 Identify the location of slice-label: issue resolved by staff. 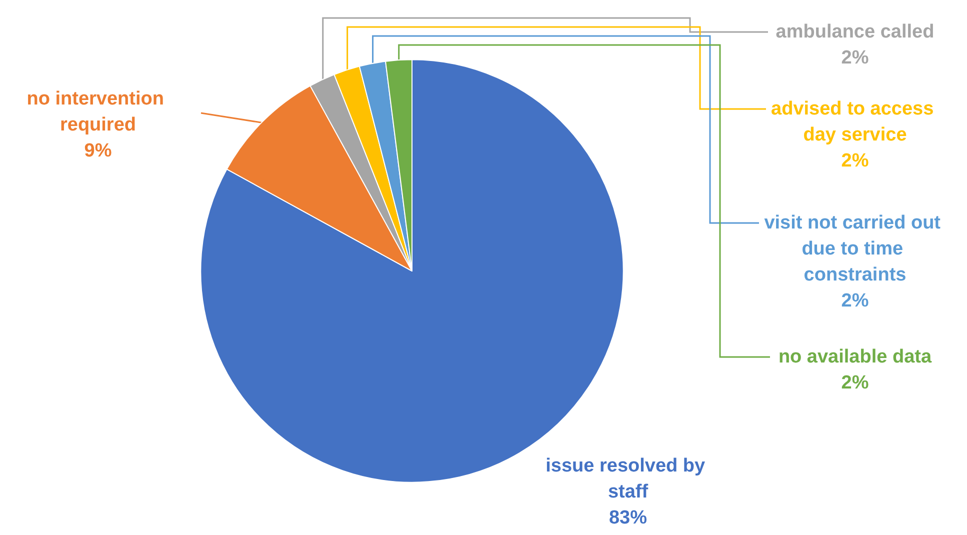
(628, 479).